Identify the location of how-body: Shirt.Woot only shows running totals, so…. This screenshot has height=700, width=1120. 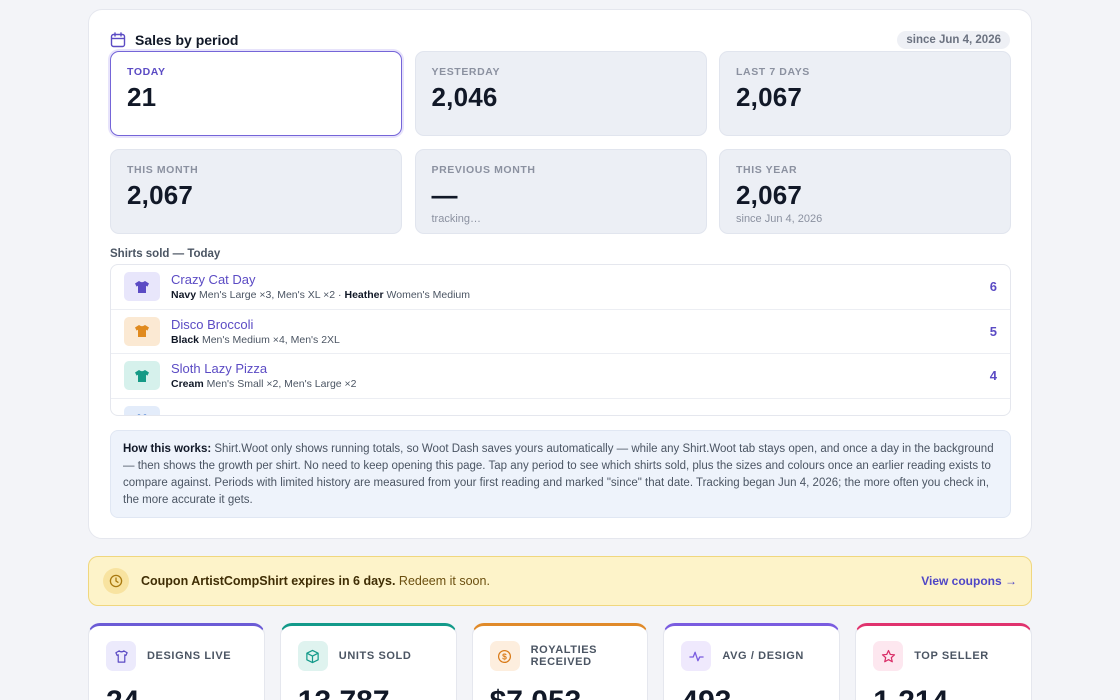
(558, 474).